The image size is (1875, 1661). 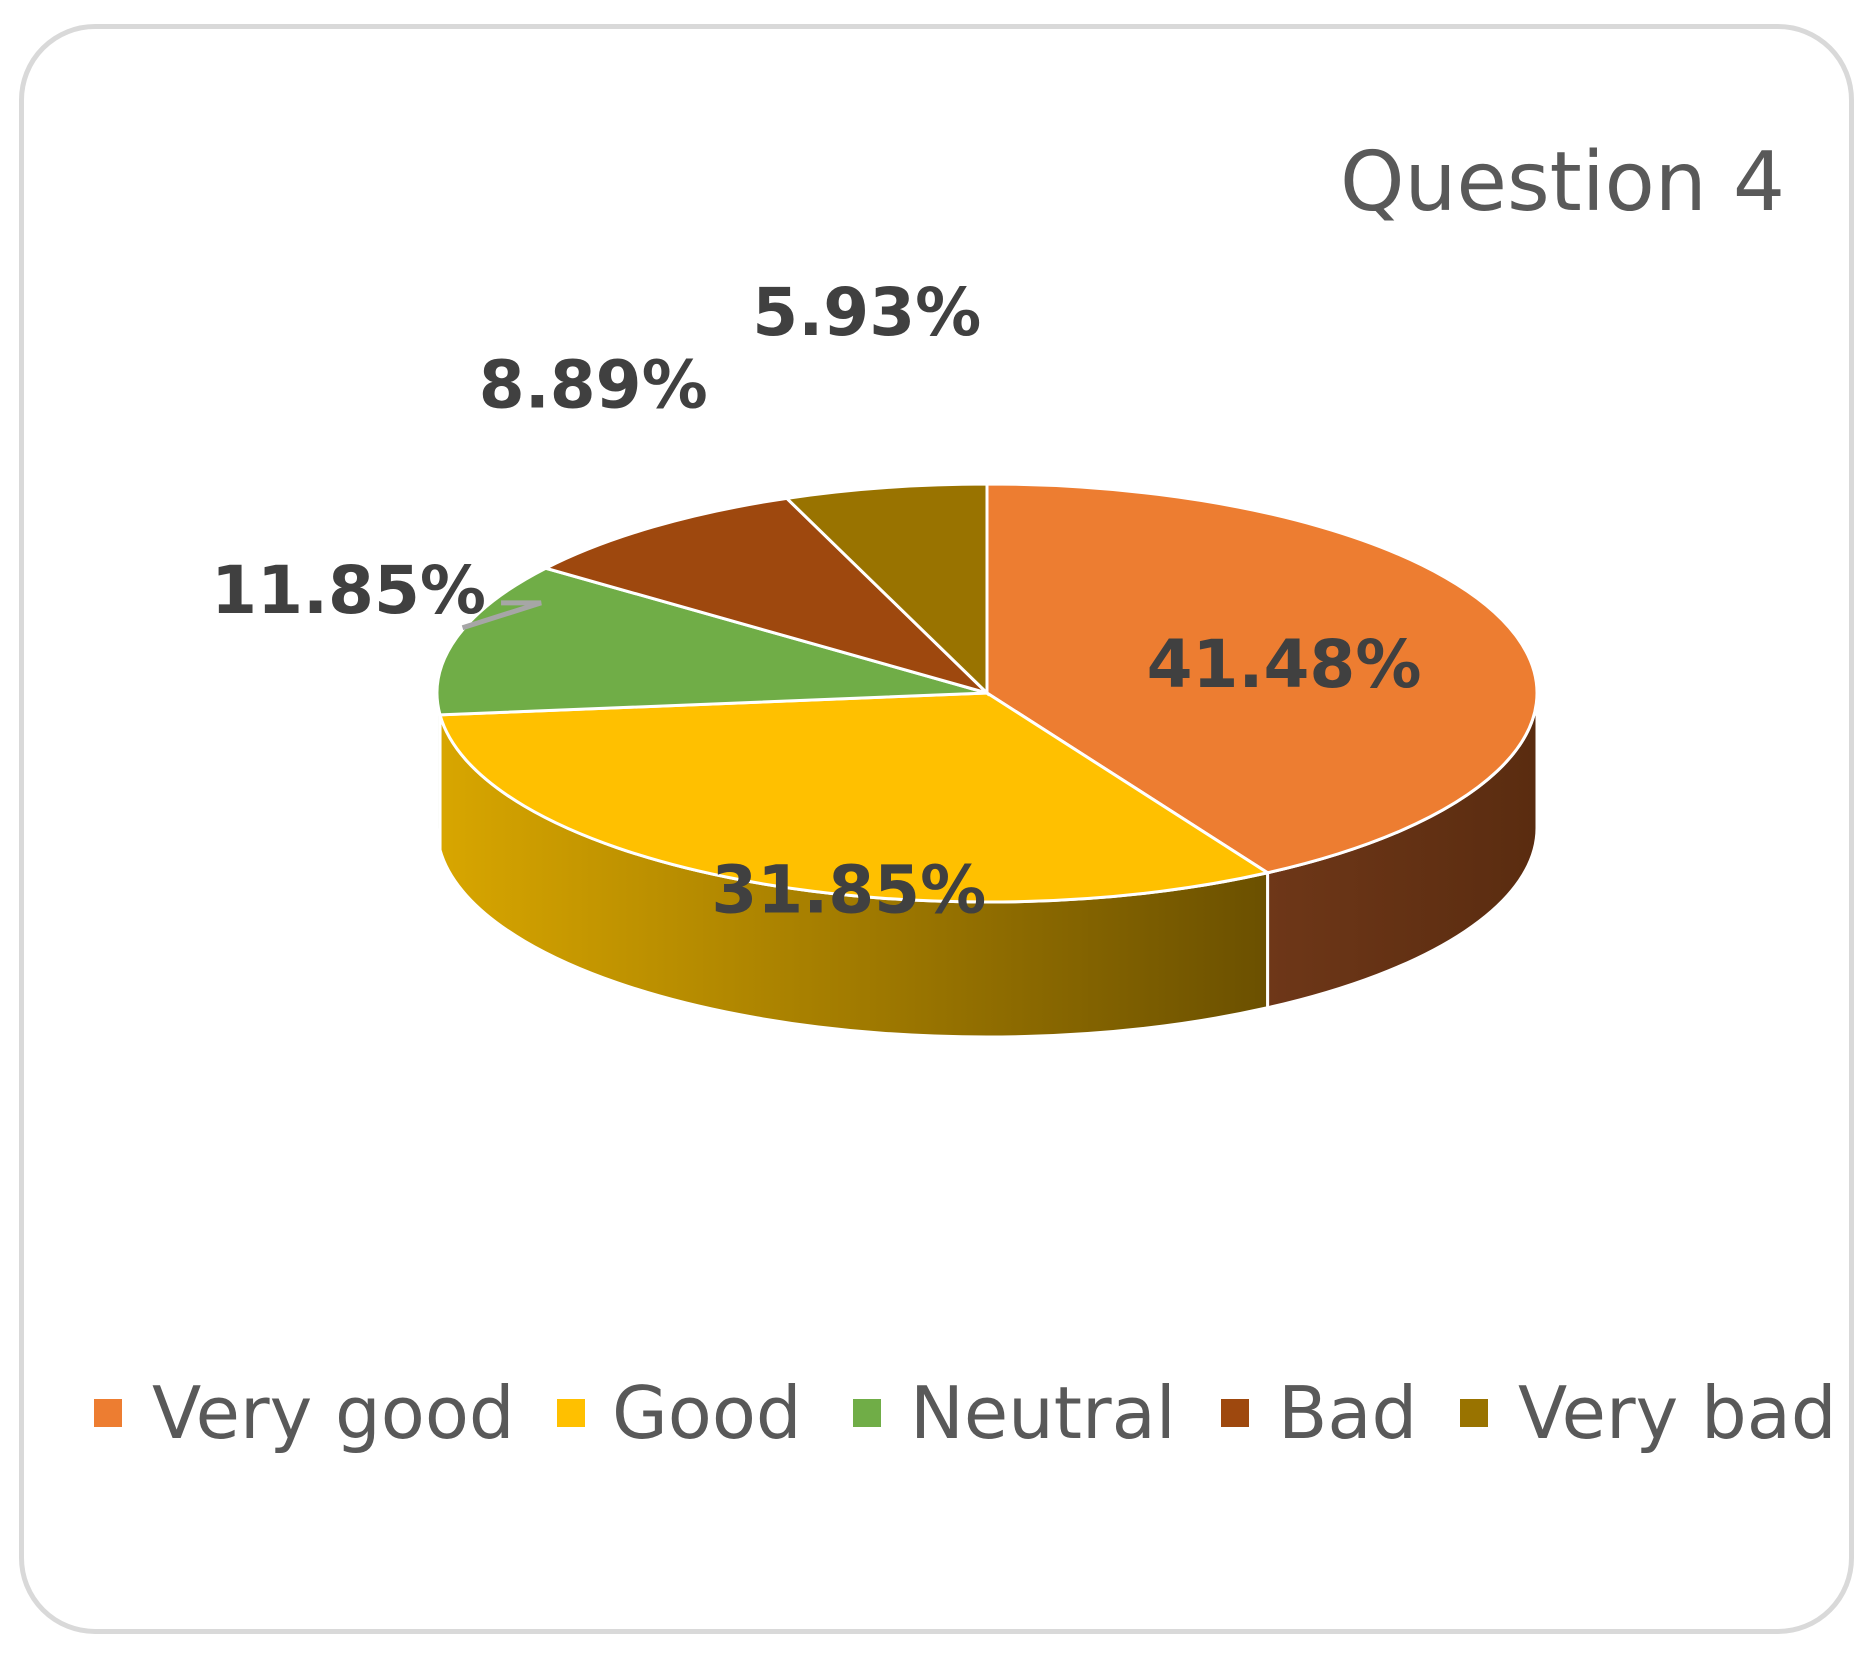 I want to click on pie-slice-good, so click(x=855, y=797).